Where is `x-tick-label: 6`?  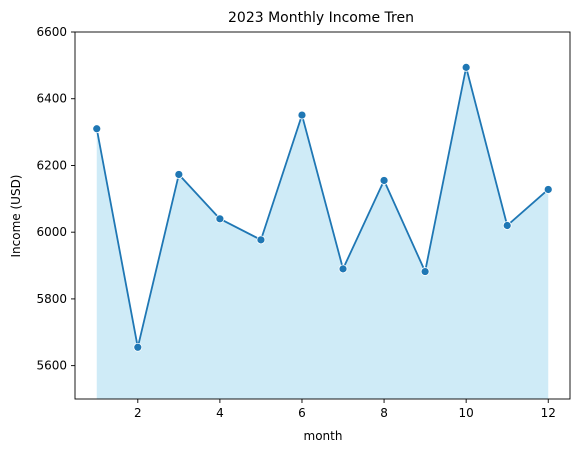 x-tick-label: 6 is located at coordinates (302, 413).